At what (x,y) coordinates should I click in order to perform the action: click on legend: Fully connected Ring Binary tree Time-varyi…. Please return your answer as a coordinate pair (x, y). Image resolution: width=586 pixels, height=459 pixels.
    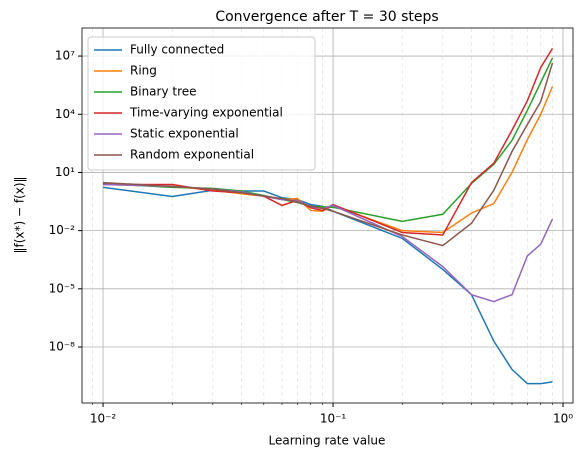
    Looking at the image, I should click on (201, 103).